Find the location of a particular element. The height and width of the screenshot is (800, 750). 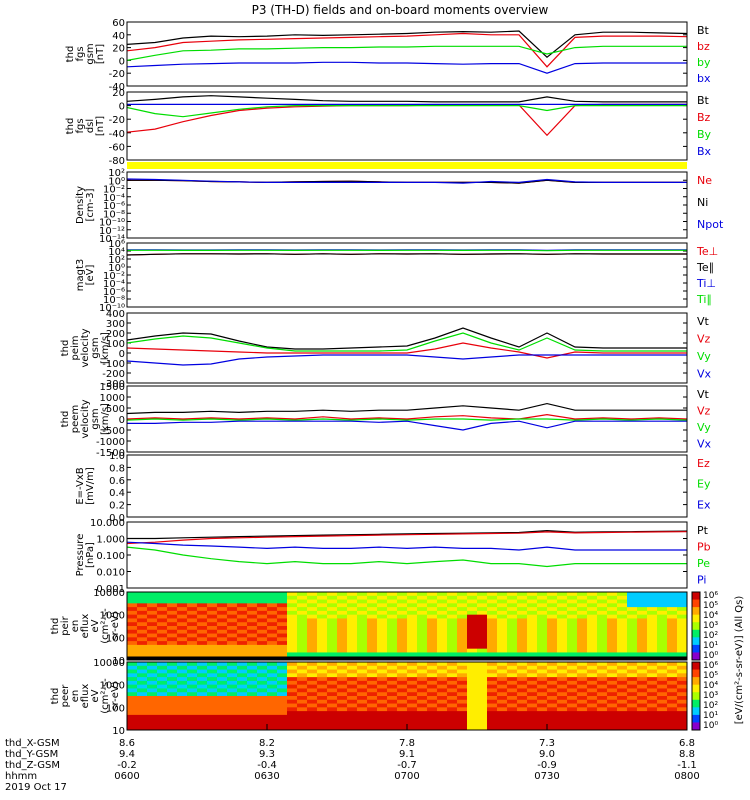

series-line-Vx is located at coordinates (406, 360).